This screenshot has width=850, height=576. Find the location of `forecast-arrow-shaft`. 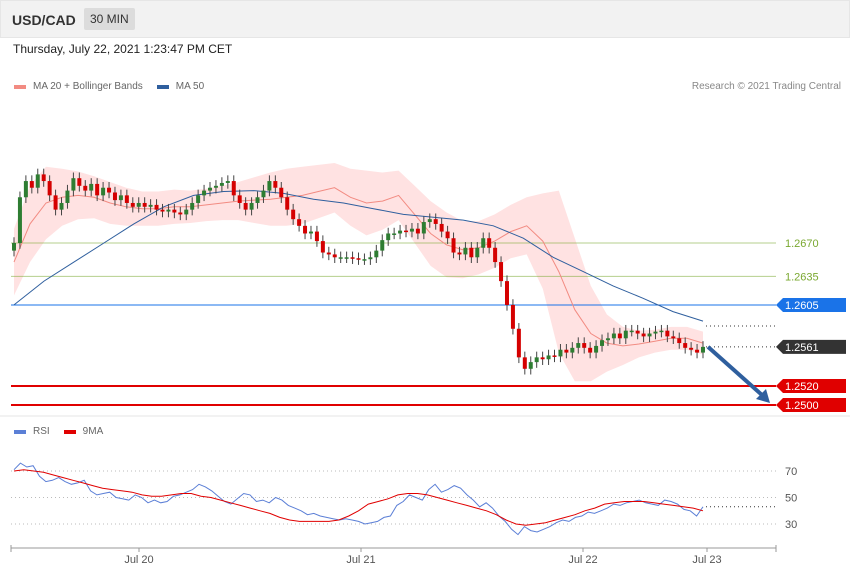

forecast-arrow-shaft is located at coordinates (735, 371).